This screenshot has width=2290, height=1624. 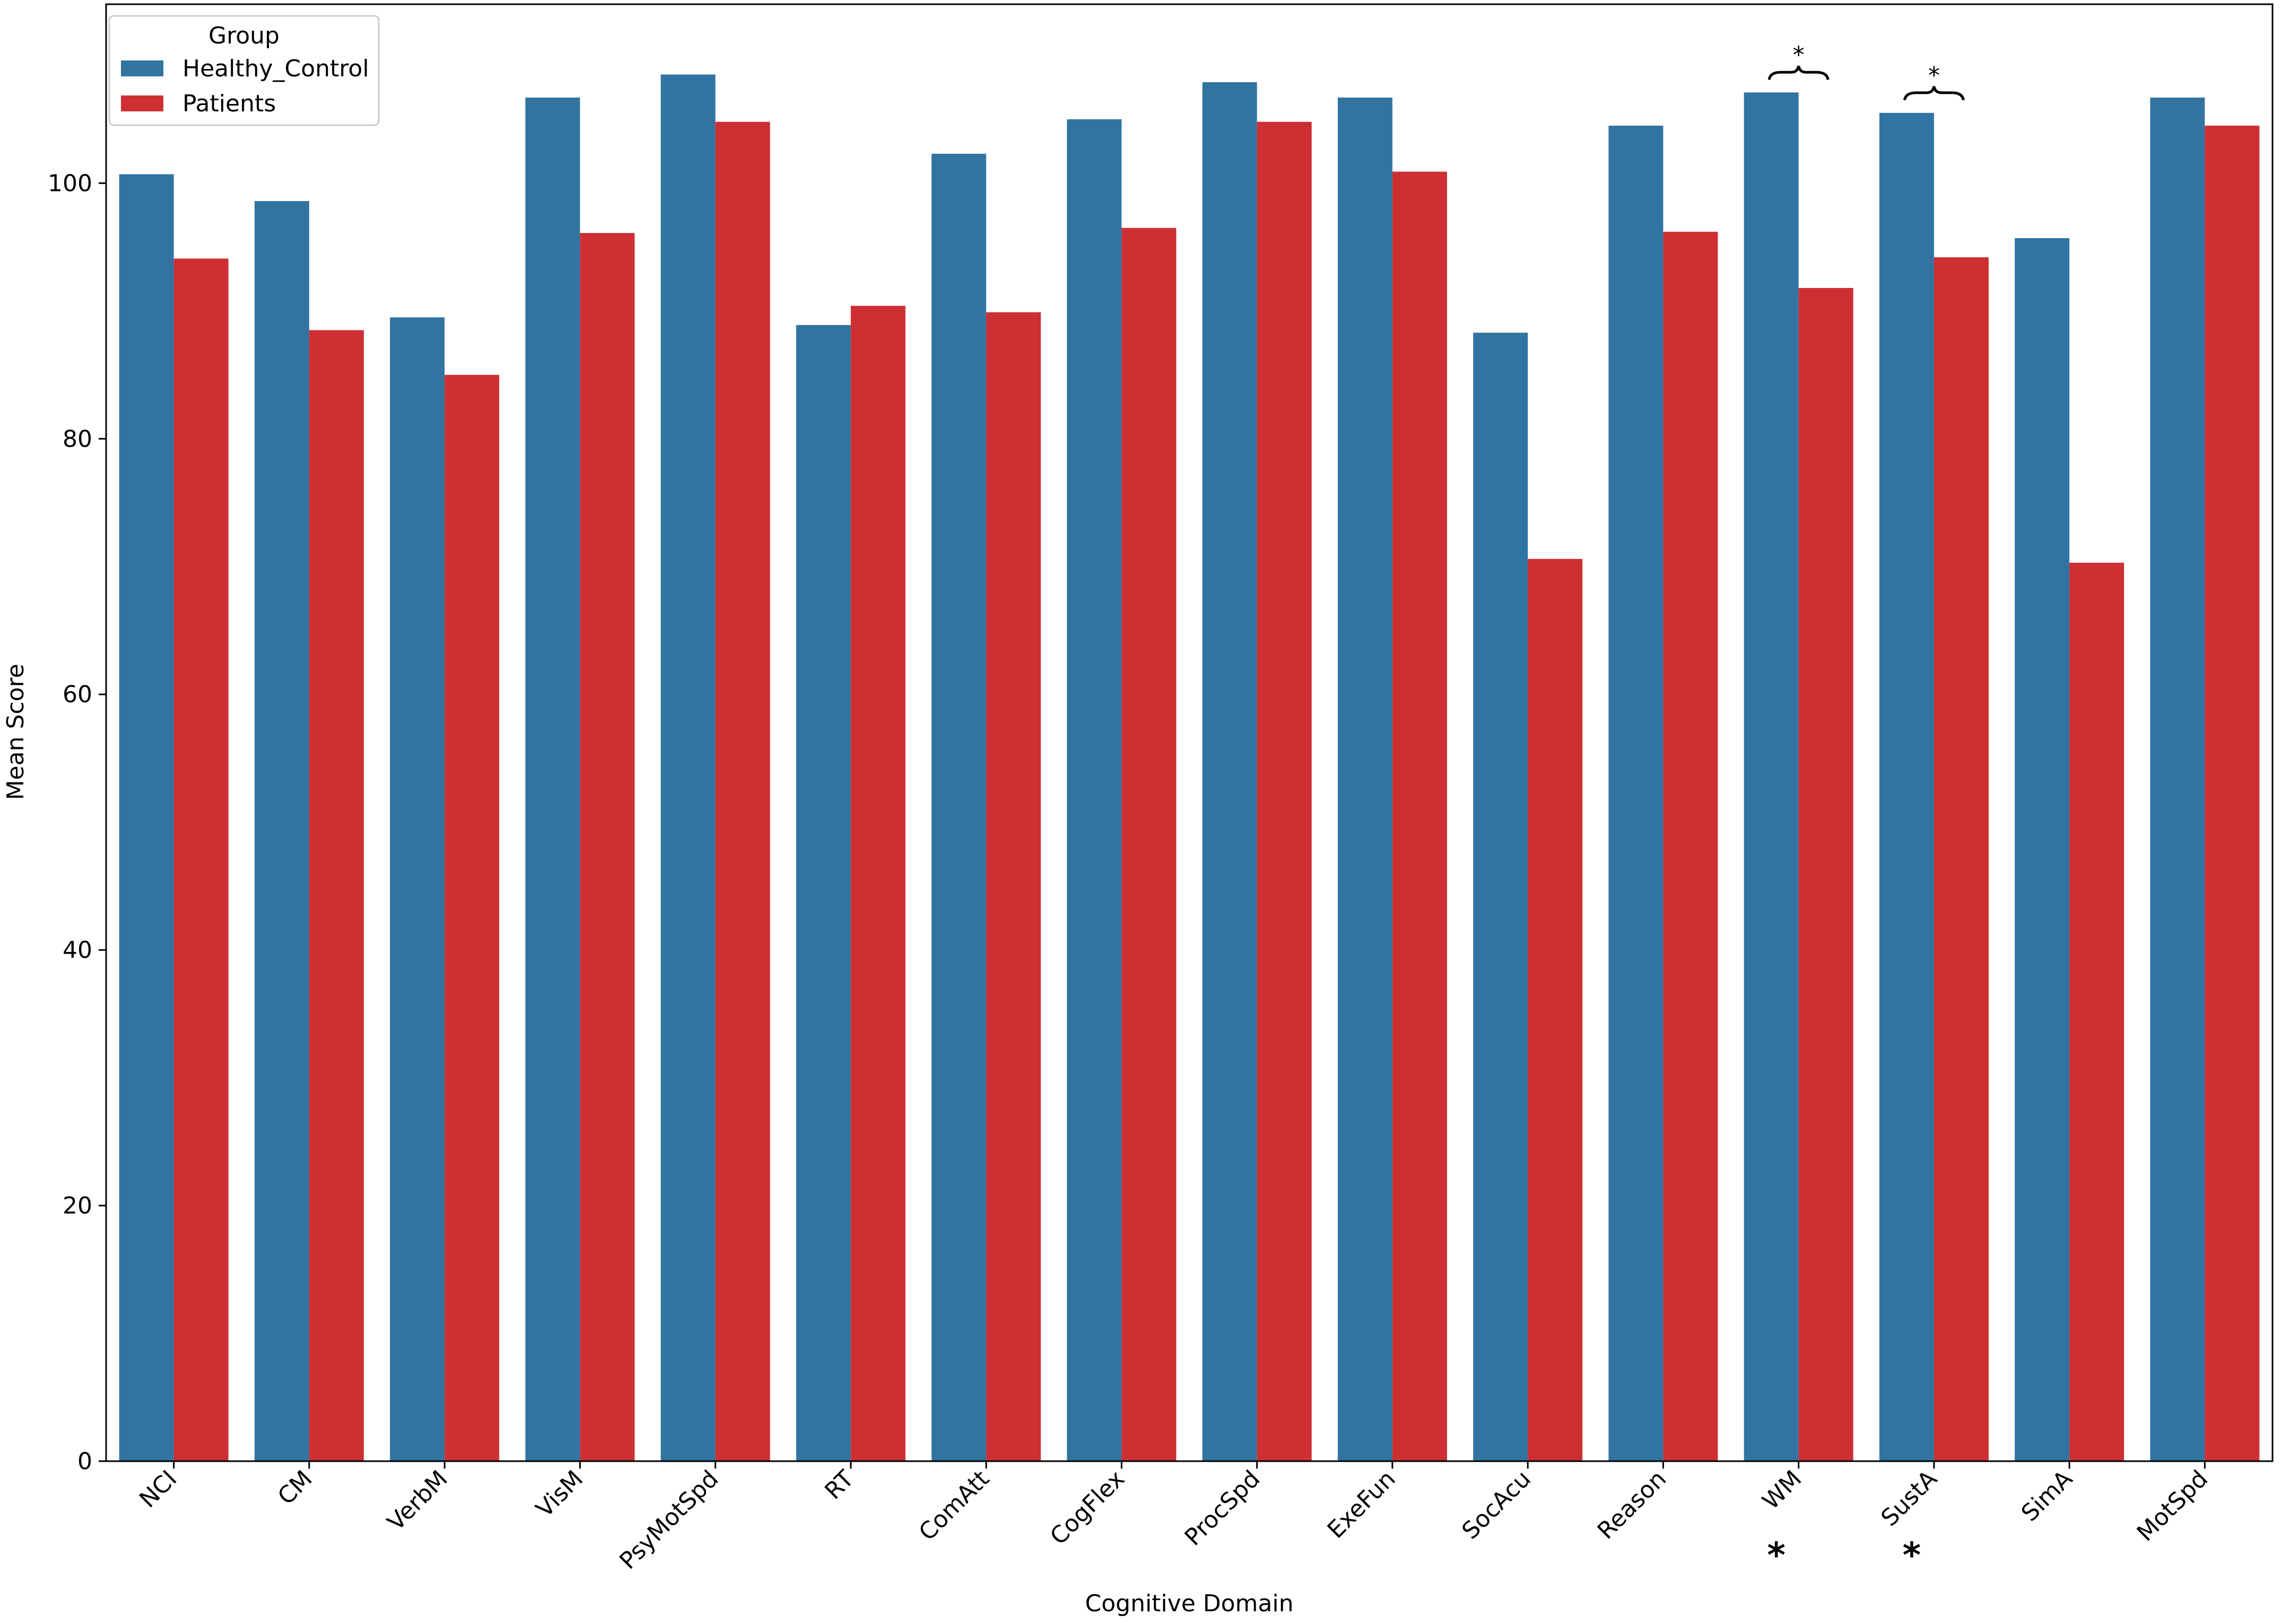 I want to click on tick-significance-star-susta: *, so click(x=1912, y=1555).